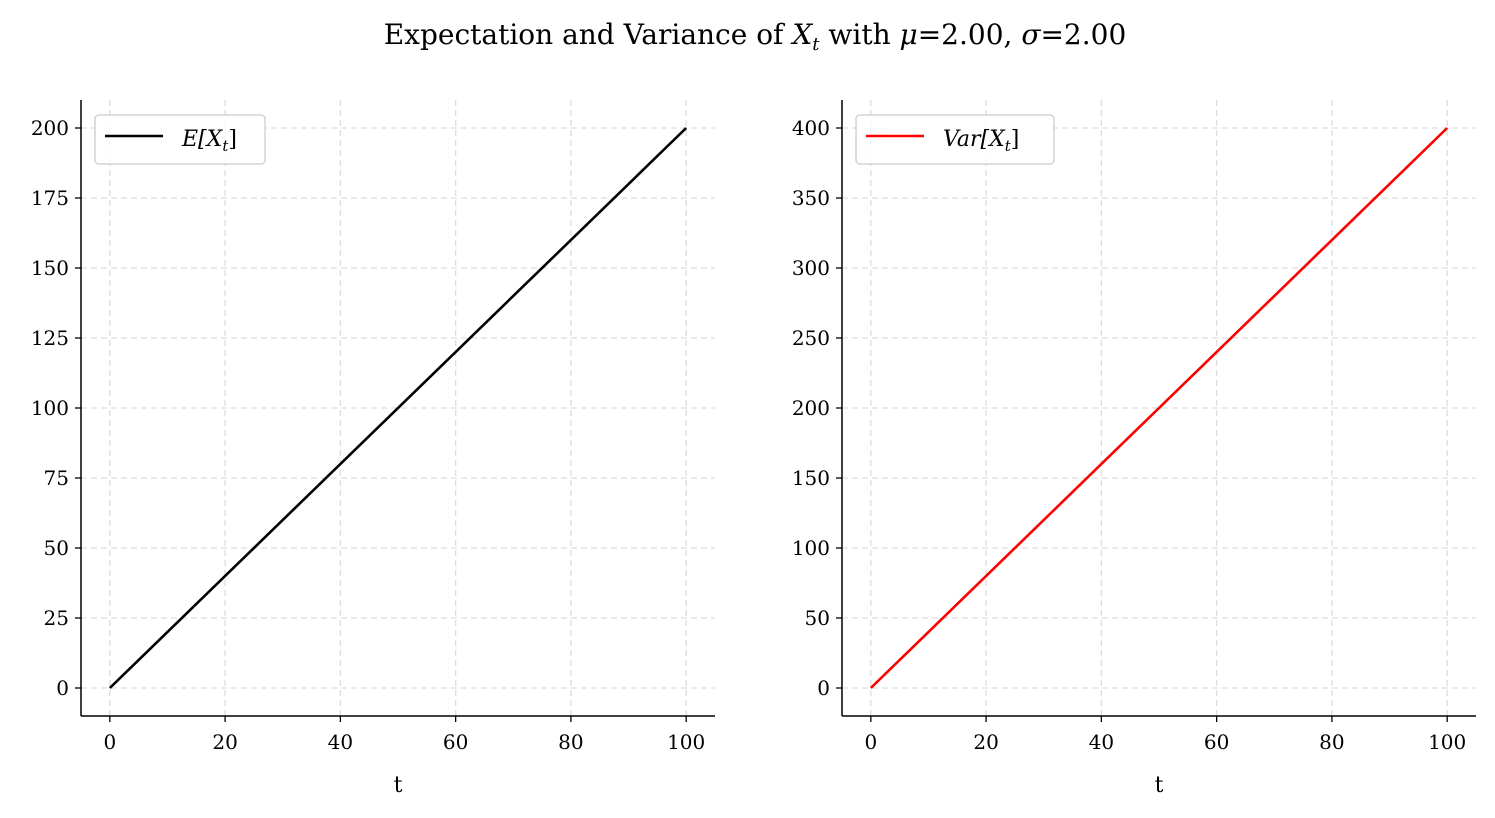 This screenshot has height=818, width=1495. Describe the element at coordinates (50, 338) in the screenshot. I see `y-tick-label: 125` at that location.